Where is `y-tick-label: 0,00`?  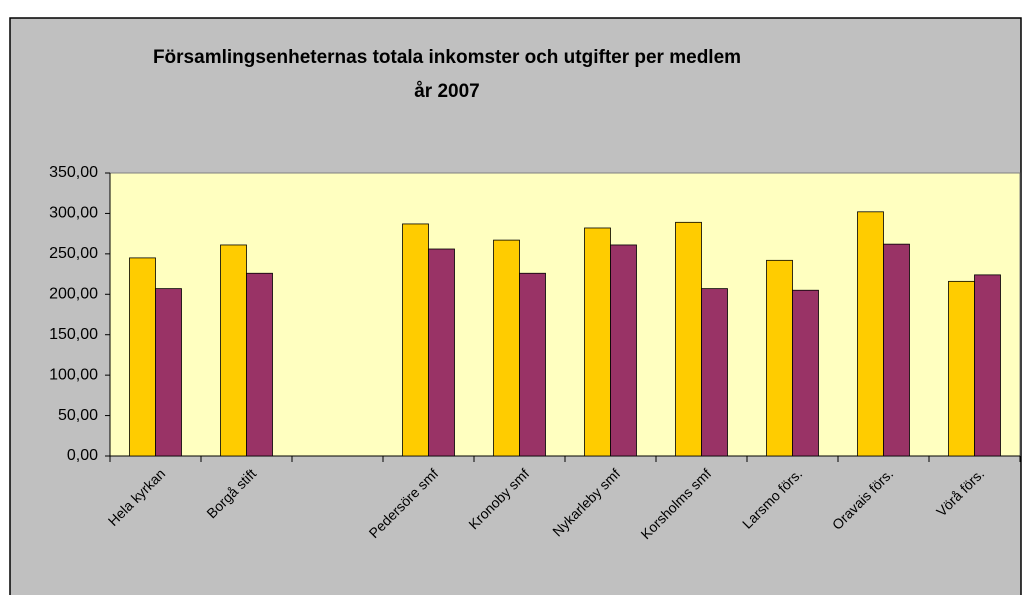 y-tick-label: 0,00 is located at coordinates (82, 455).